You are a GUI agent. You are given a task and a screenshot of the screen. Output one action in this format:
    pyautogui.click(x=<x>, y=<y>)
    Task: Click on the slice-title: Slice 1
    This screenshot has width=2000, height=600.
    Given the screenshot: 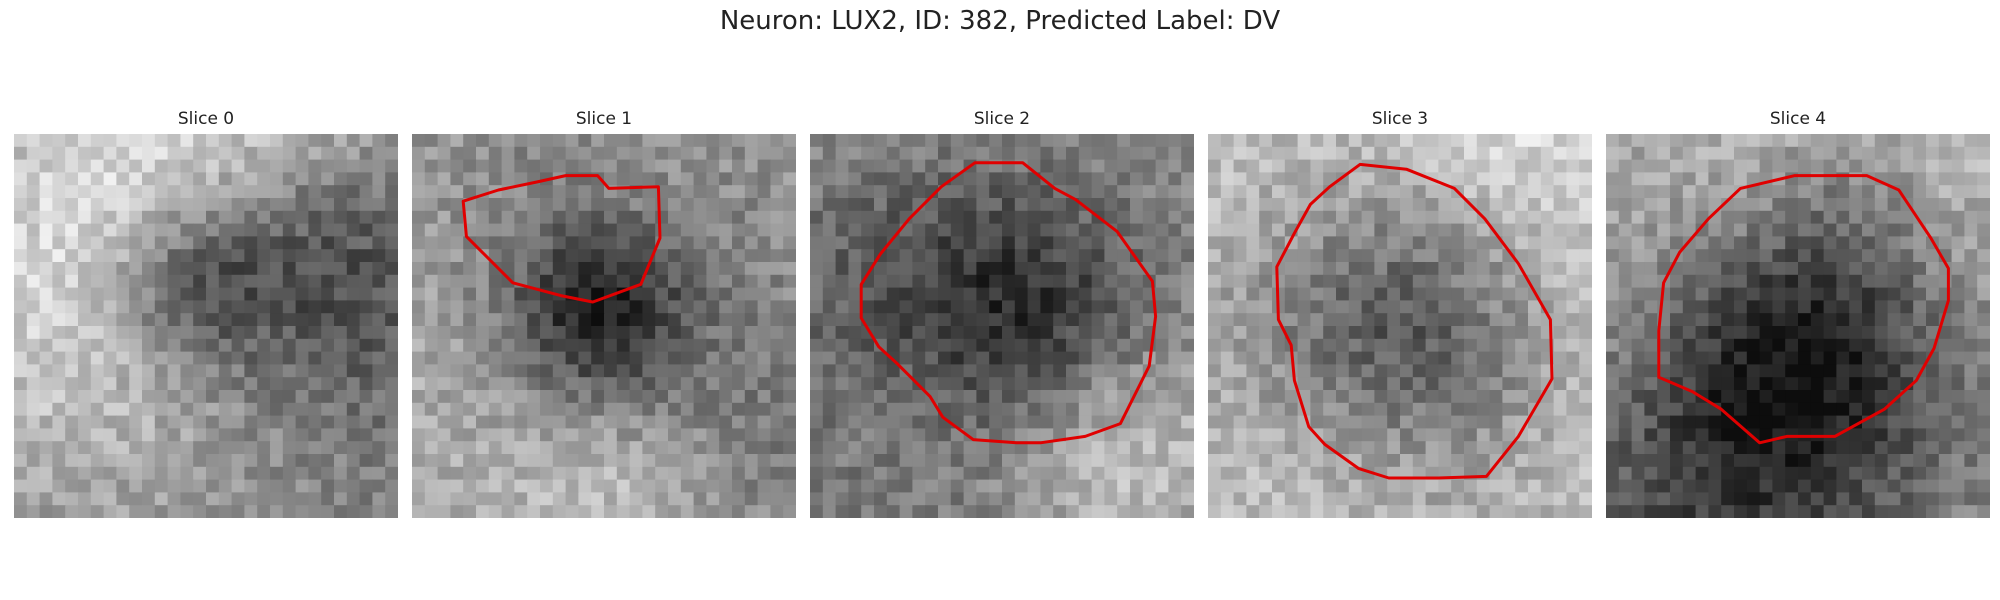 What is the action you would take?
    pyautogui.click(x=604, y=119)
    